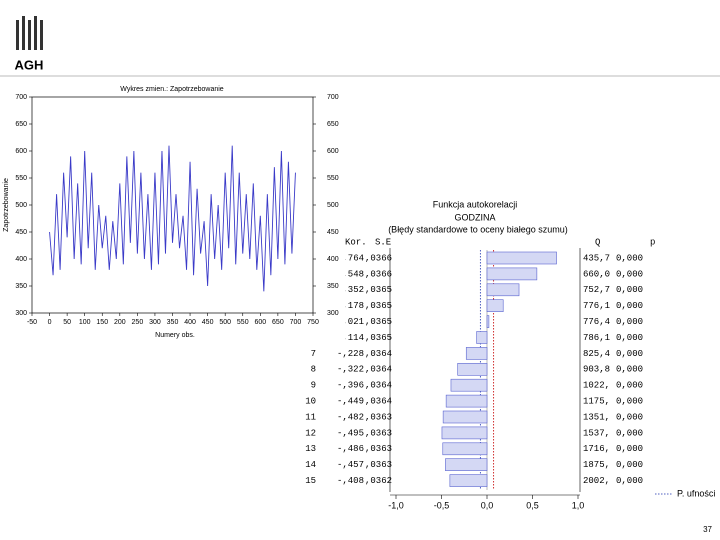 This screenshot has height=540, width=720. Describe the element at coordinates (442, 505) in the screenshot. I see `x-tick-label: -0,5` at that location.